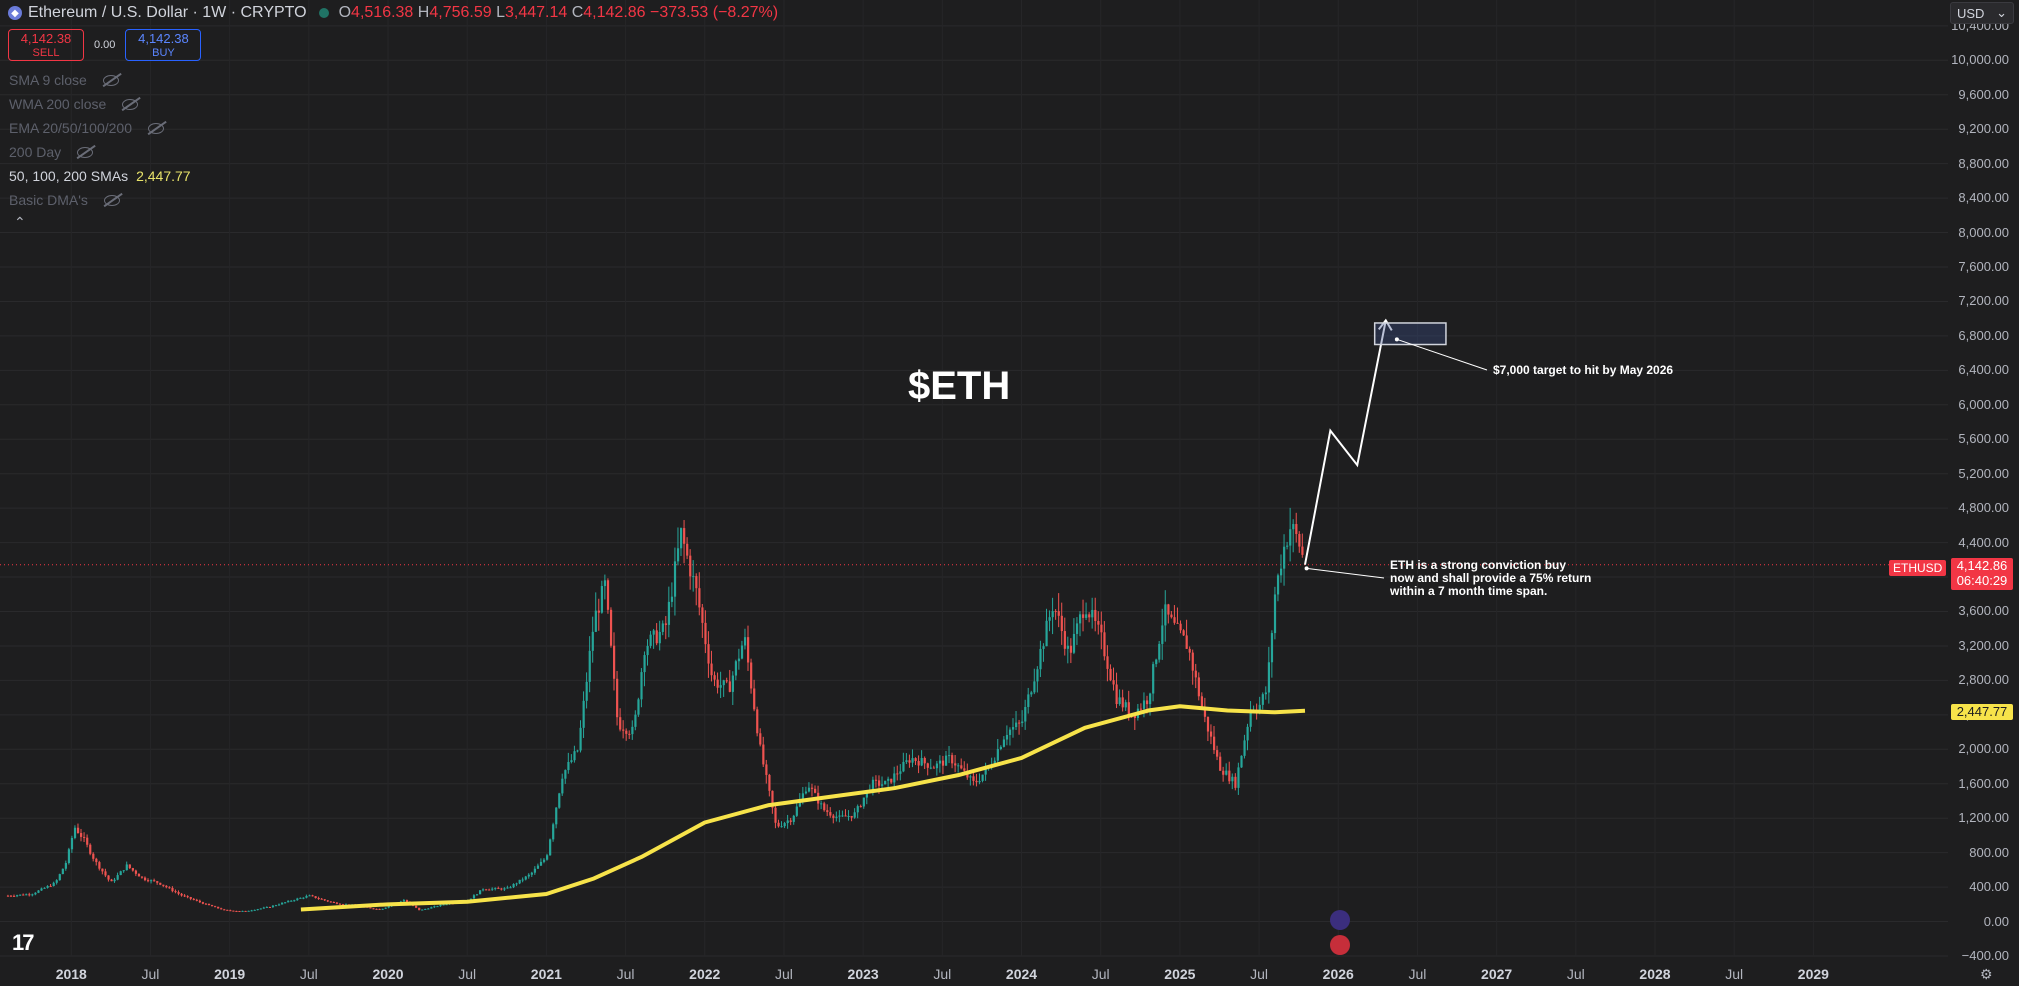  I want to click on price-tick-label: 8,800.00, so click(1983, 163).